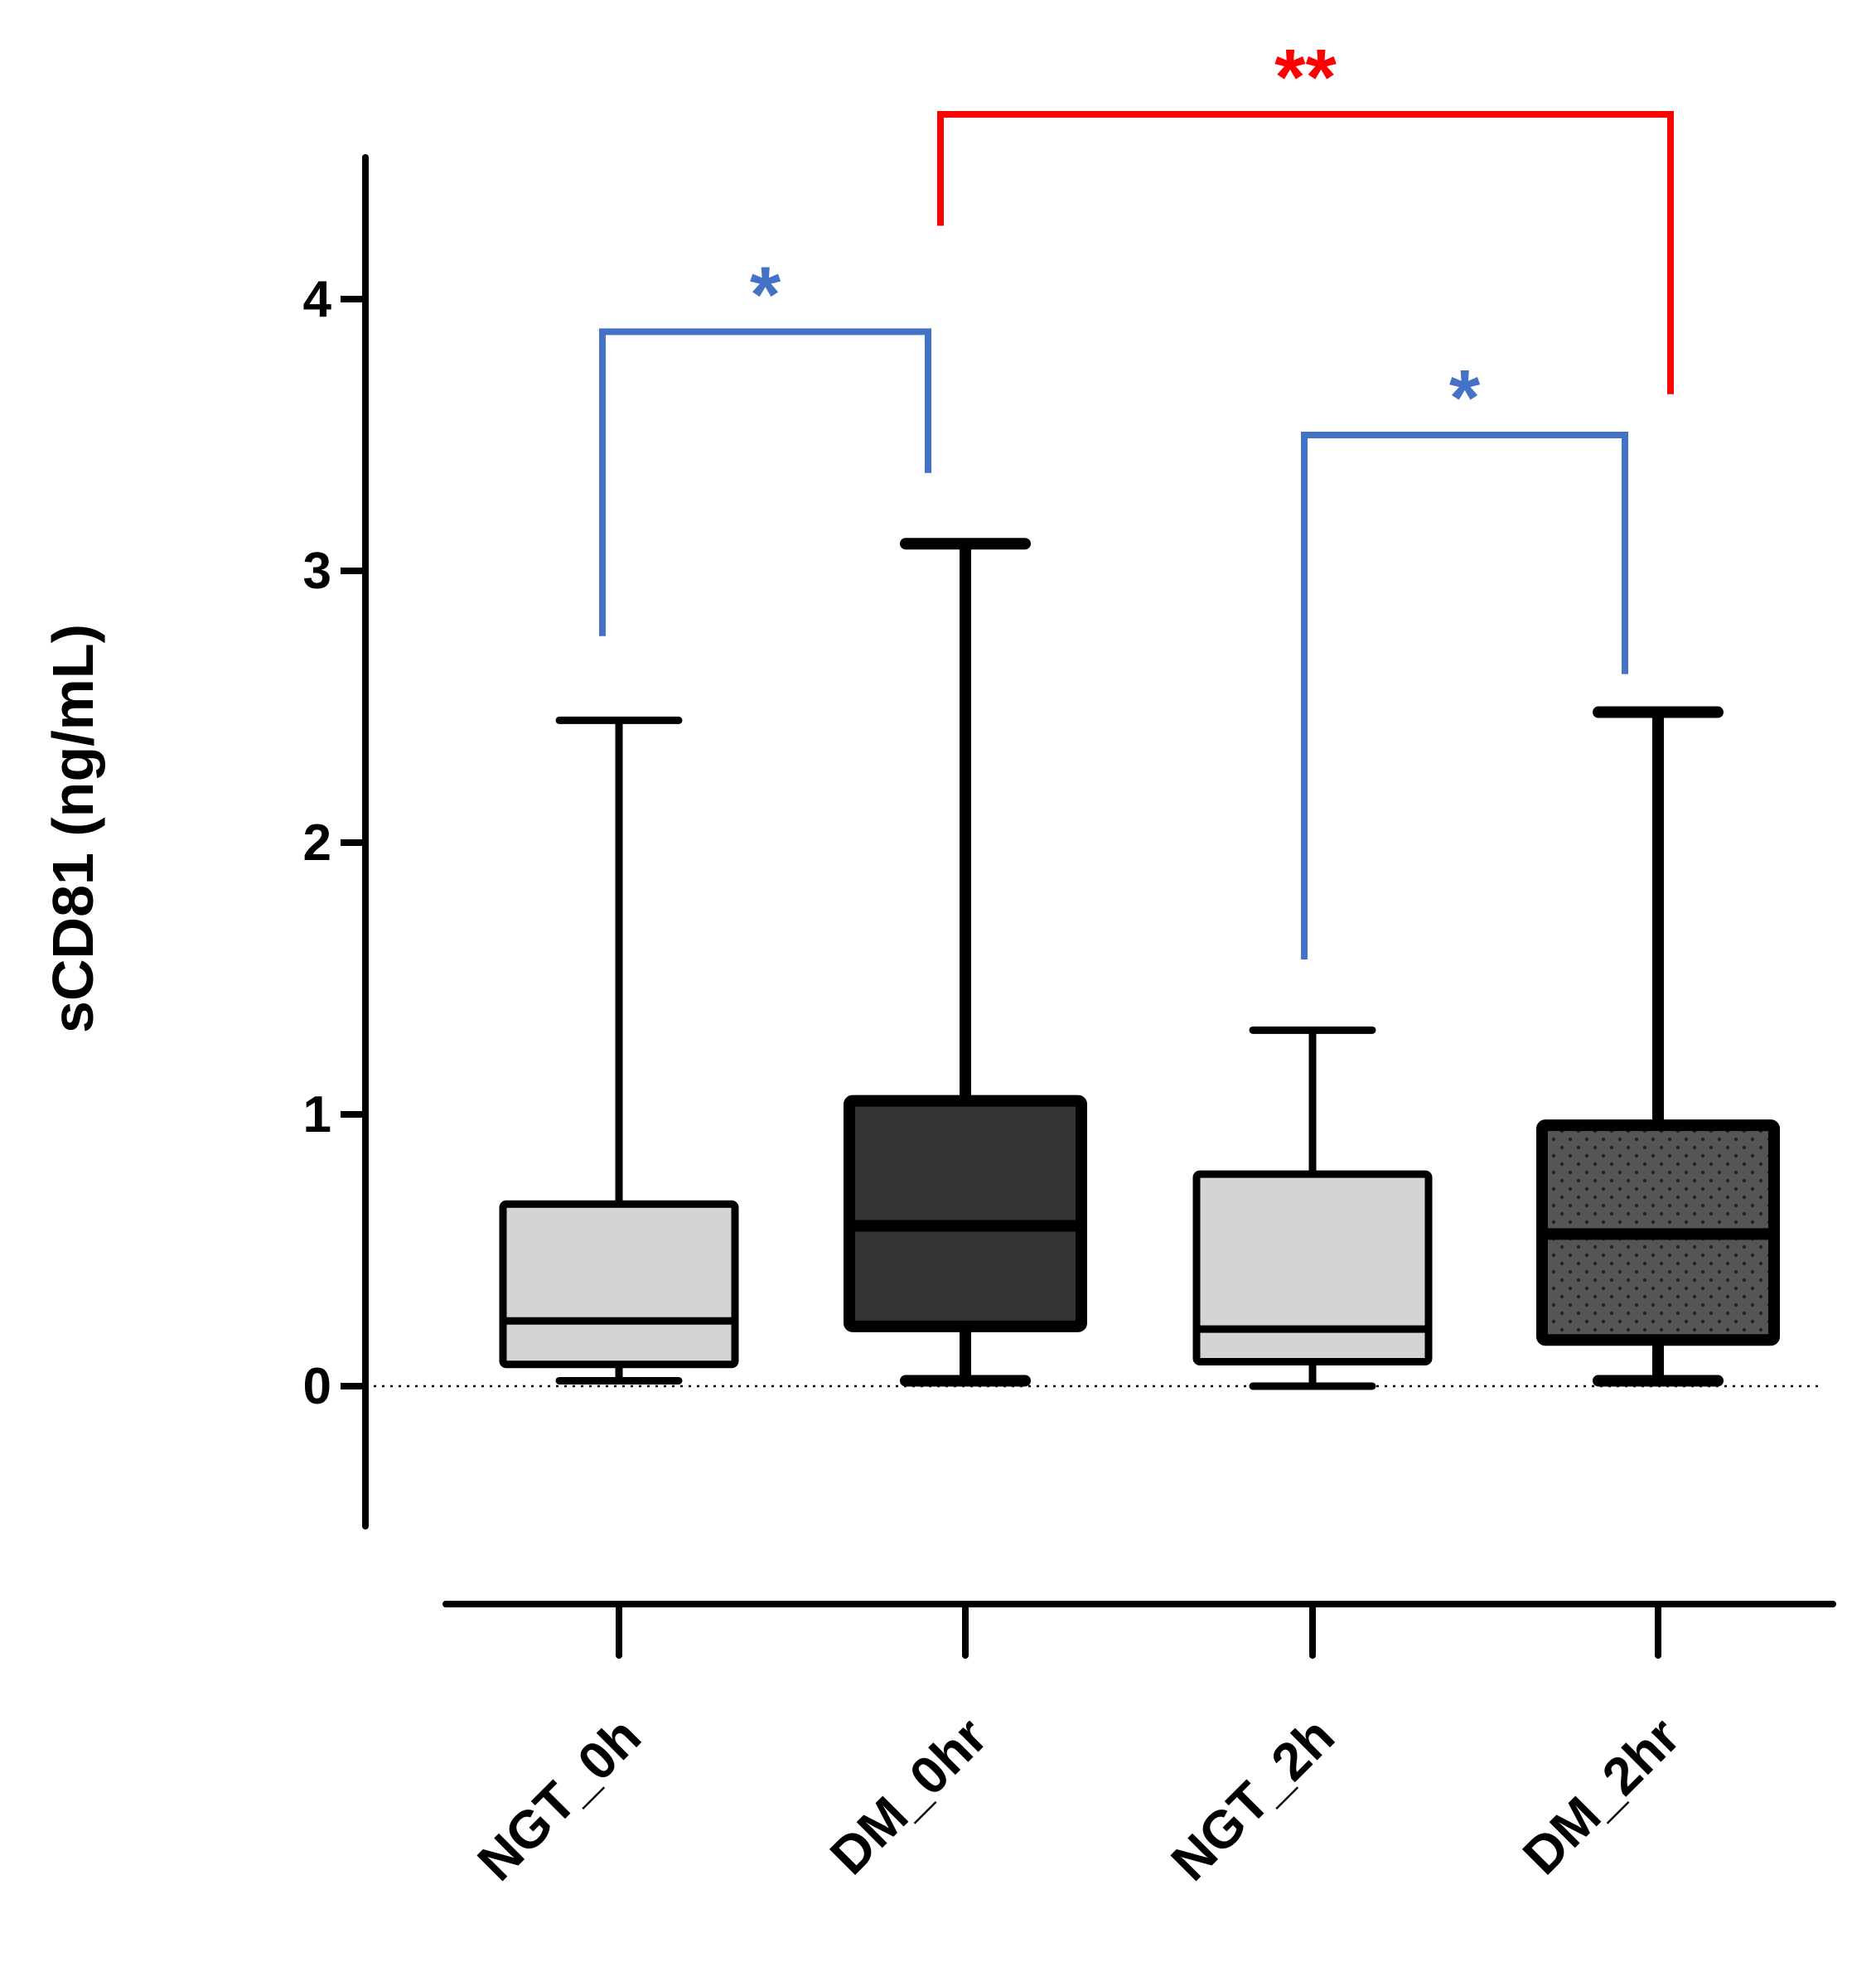  Describe the element at coordinates (1078, 1746) in the screenshot. I see `x-categories: NGT_0h DM_0hr NGT_2h DM_2hr` at that location.